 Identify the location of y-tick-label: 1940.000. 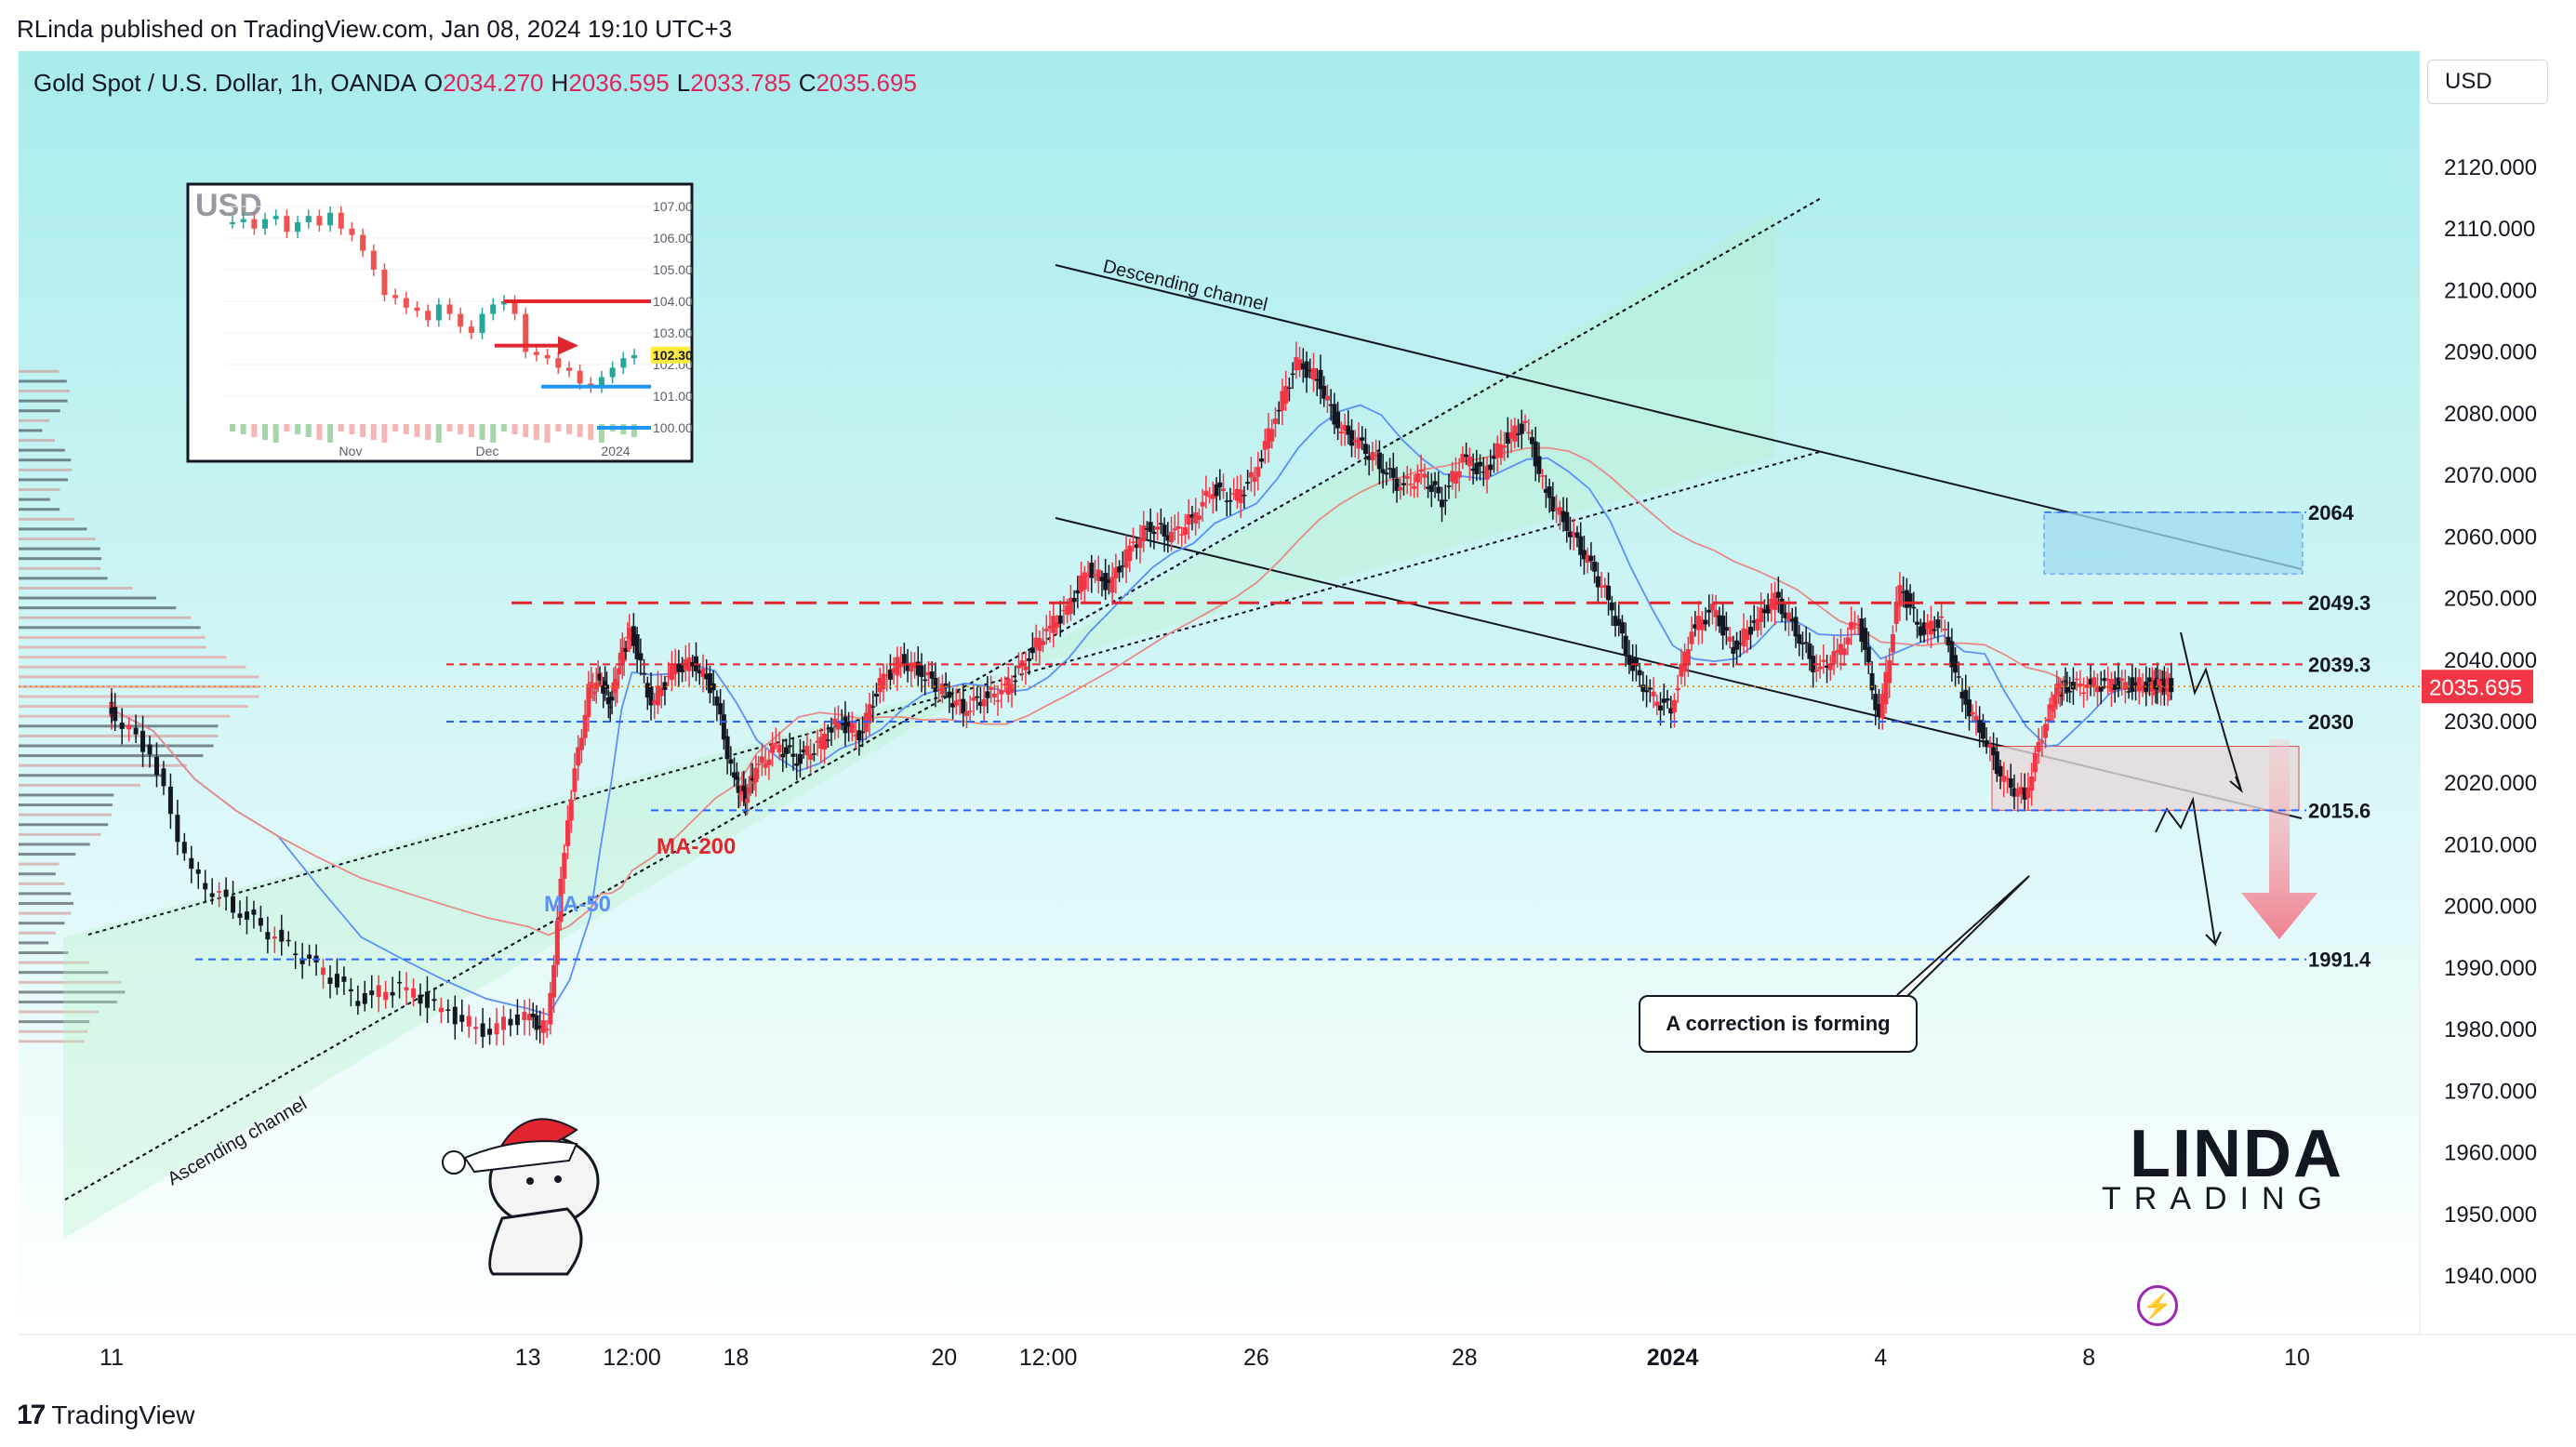
(2490, 1277).